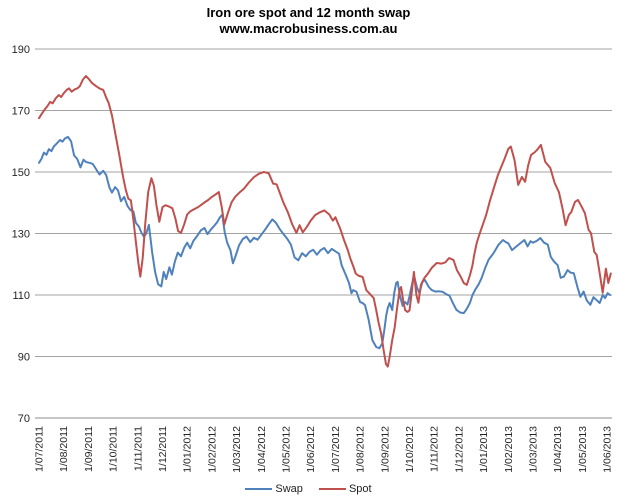  Describe the element at coordinates (64, 449) in the screenshot. I see `x-tick-label: 1/08/2011` at that location.